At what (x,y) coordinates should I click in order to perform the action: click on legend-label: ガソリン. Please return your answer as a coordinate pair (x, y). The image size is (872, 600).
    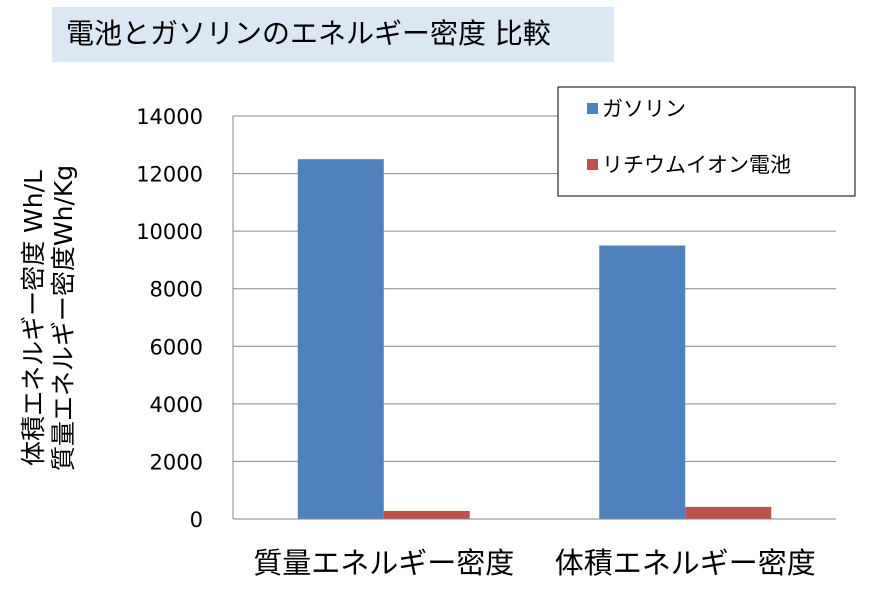
    Looking at the image, I should click on (644, 109).